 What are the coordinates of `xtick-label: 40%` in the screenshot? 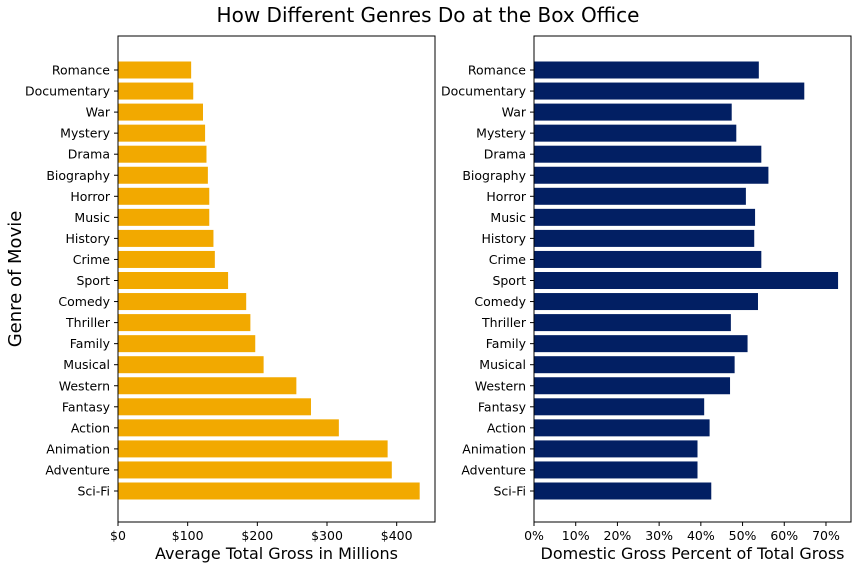 It's located at (701, 535).